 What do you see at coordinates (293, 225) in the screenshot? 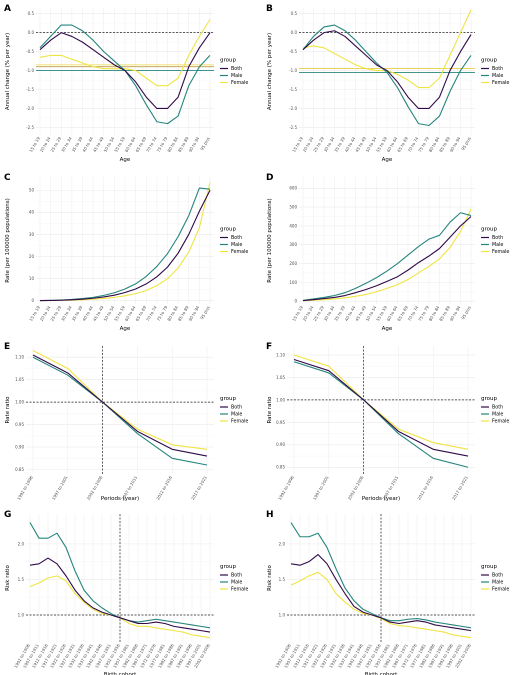
I see `y-tick-label: 400` at bounding box center [293, 225].